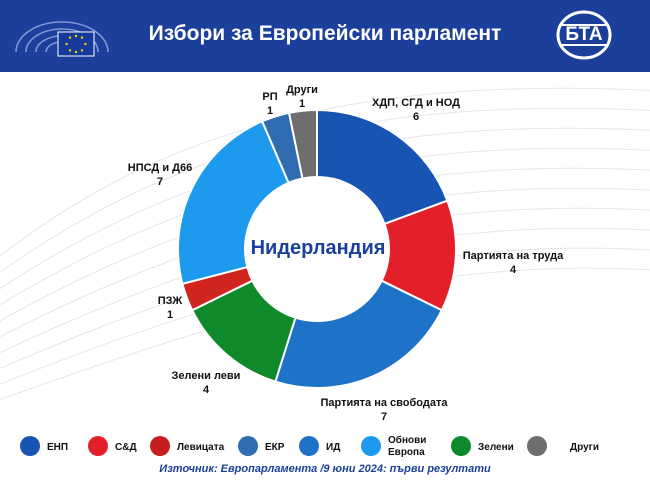 The width and height of the screenshot is (650, 487). Describe the element at coordinates (584, 447) in the screenshot. I see `legend-label: Други` at that location.